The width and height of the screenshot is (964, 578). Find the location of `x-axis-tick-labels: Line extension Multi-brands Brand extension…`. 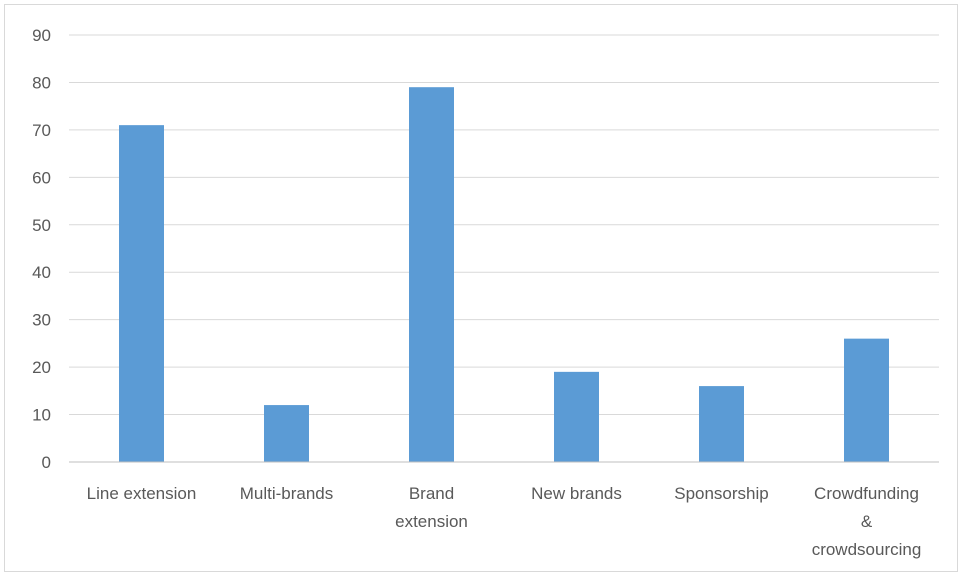

x-axis-tick-labels: Line extension Multi-brands Brand extension… is located at coordinates (504, 521).